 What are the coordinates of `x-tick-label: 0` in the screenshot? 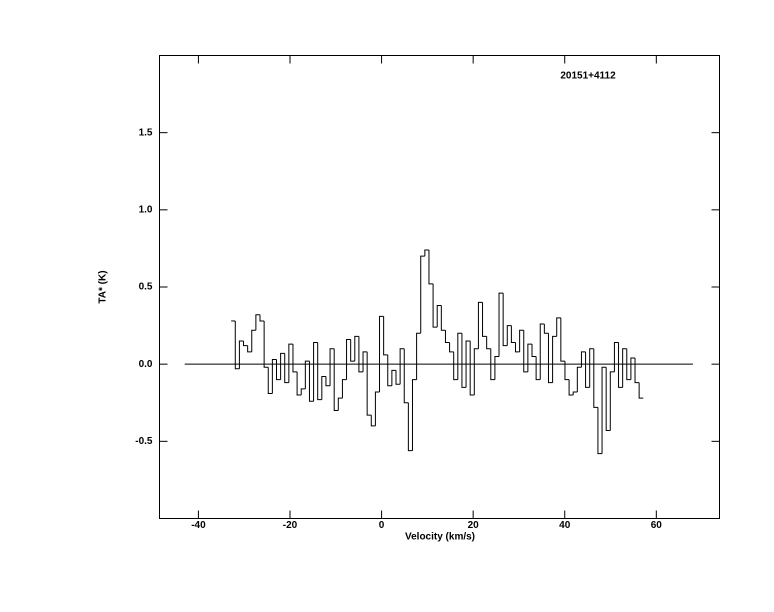 It's located at (382, 525).